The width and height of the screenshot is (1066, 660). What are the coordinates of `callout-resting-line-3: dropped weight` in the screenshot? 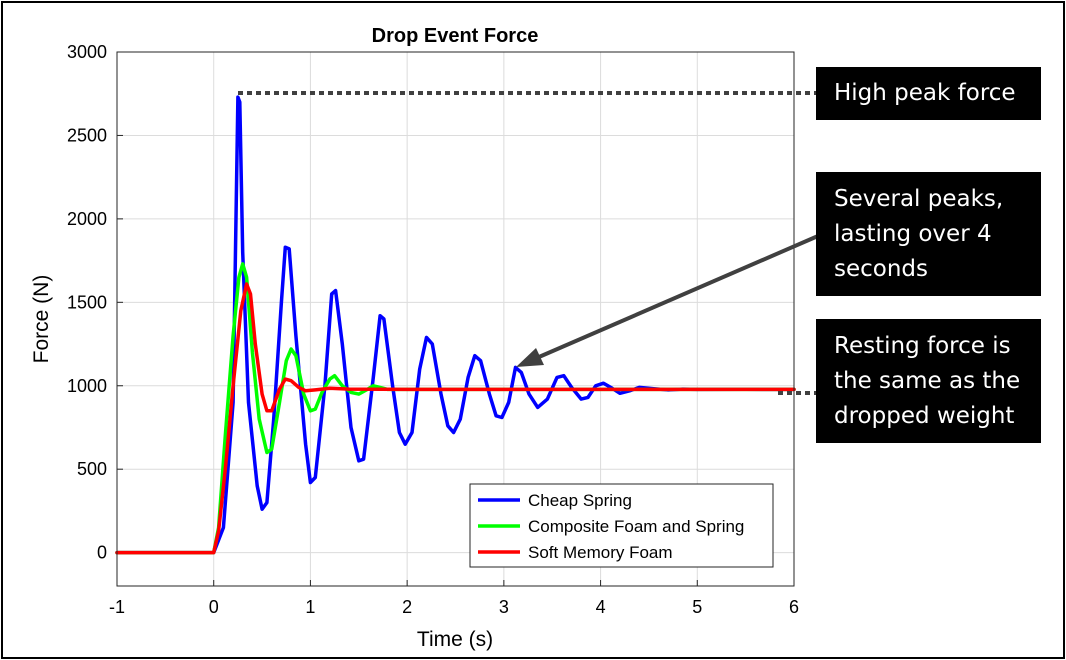 It's located at (924, 416).